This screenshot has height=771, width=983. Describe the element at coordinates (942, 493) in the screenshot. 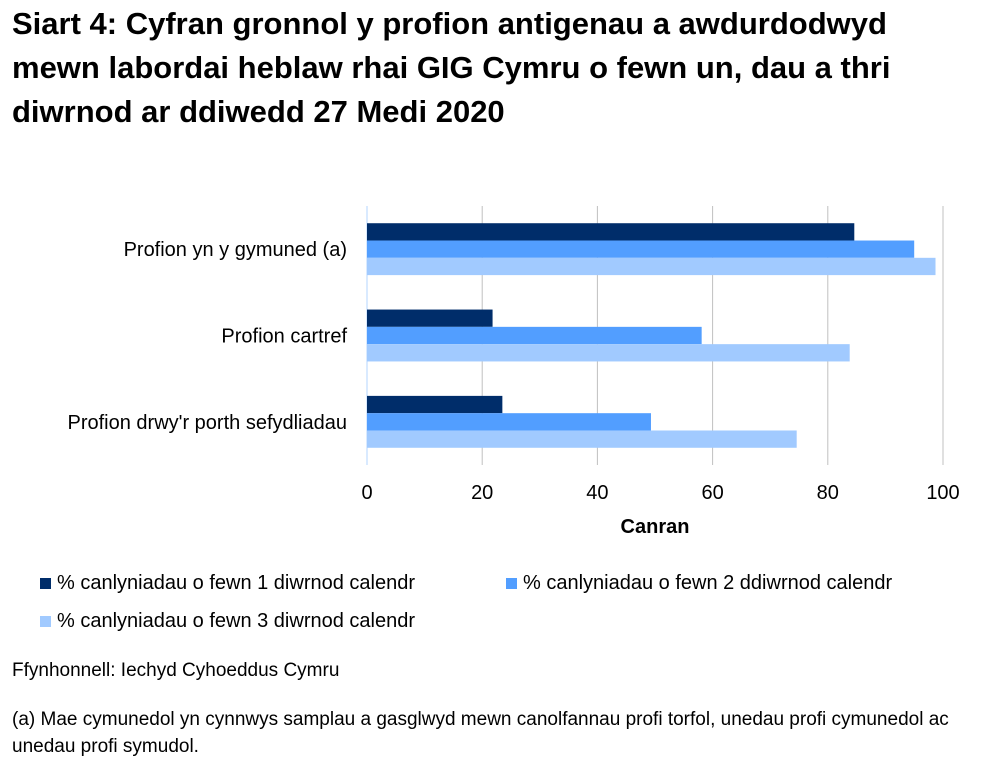

I see `x-tick-label: 100` at that location.